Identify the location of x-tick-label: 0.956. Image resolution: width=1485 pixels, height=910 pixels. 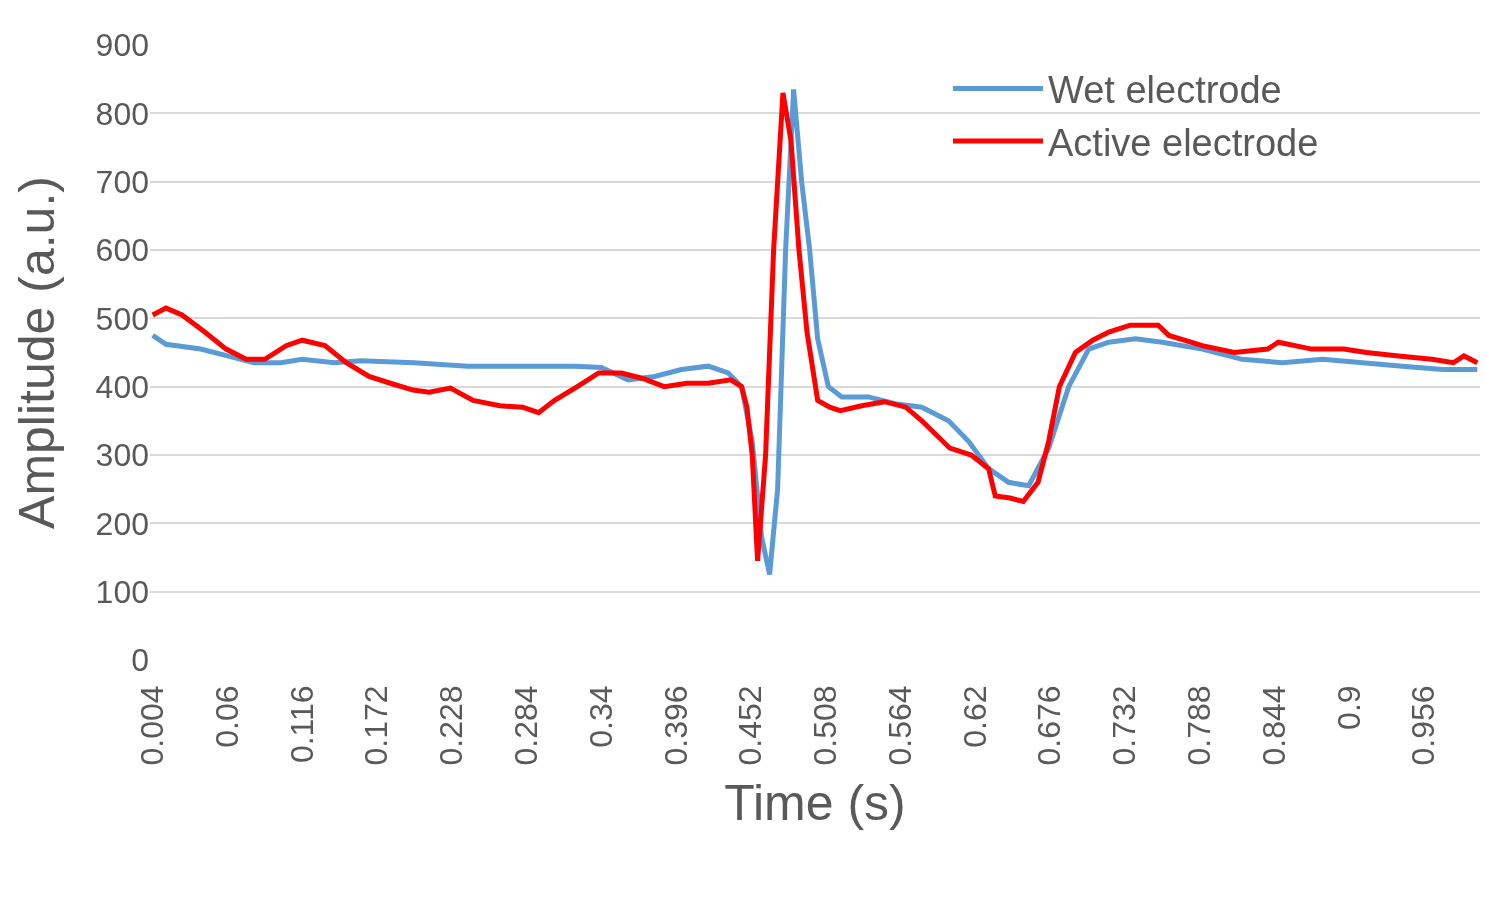
(1423, 725).